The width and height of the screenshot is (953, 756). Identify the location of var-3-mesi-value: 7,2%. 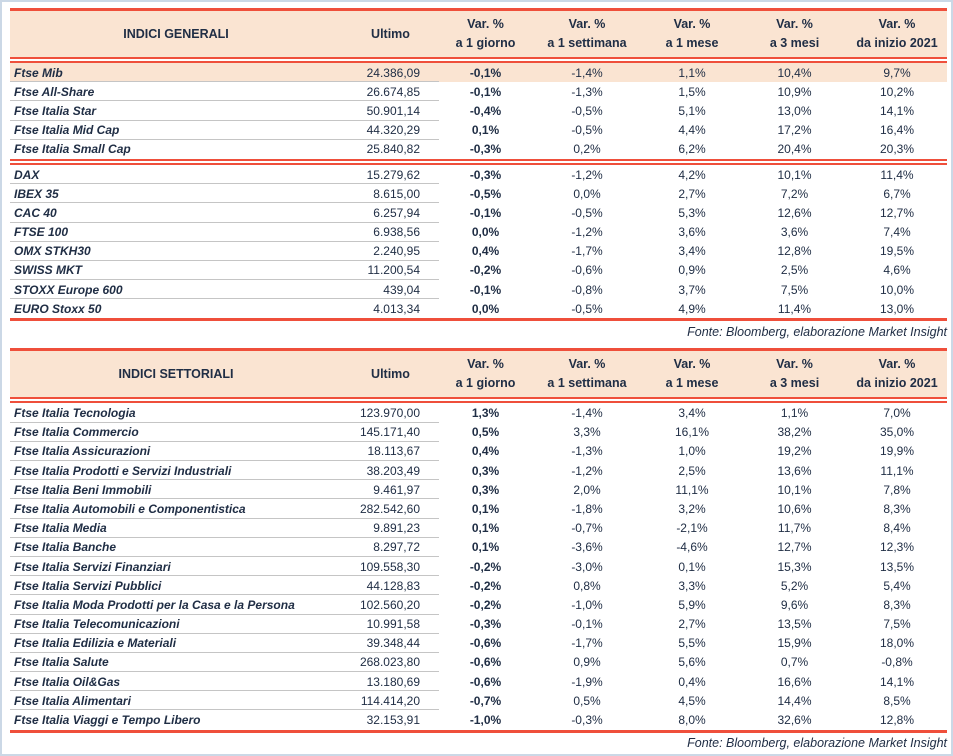
(794, 193).